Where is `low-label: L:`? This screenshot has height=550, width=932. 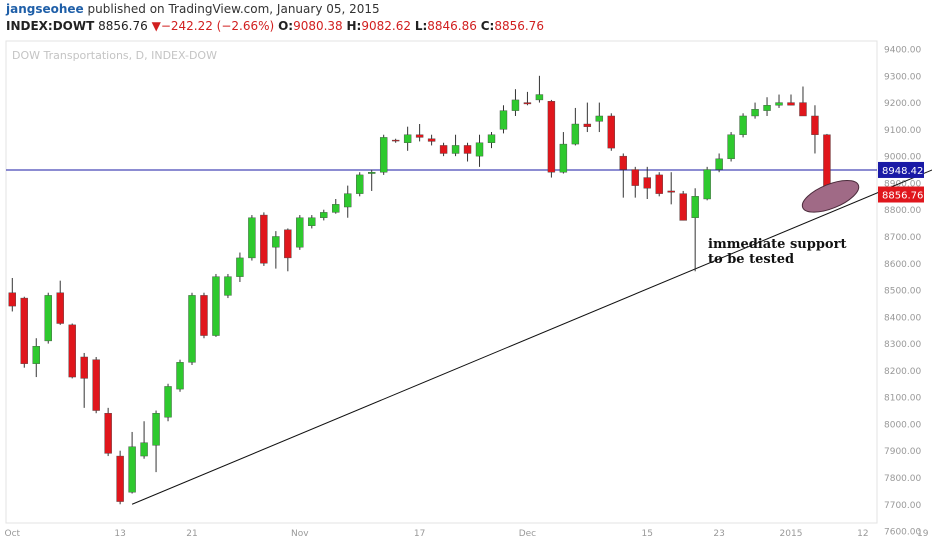 low-label: L: is located at coordinates (421, 26).